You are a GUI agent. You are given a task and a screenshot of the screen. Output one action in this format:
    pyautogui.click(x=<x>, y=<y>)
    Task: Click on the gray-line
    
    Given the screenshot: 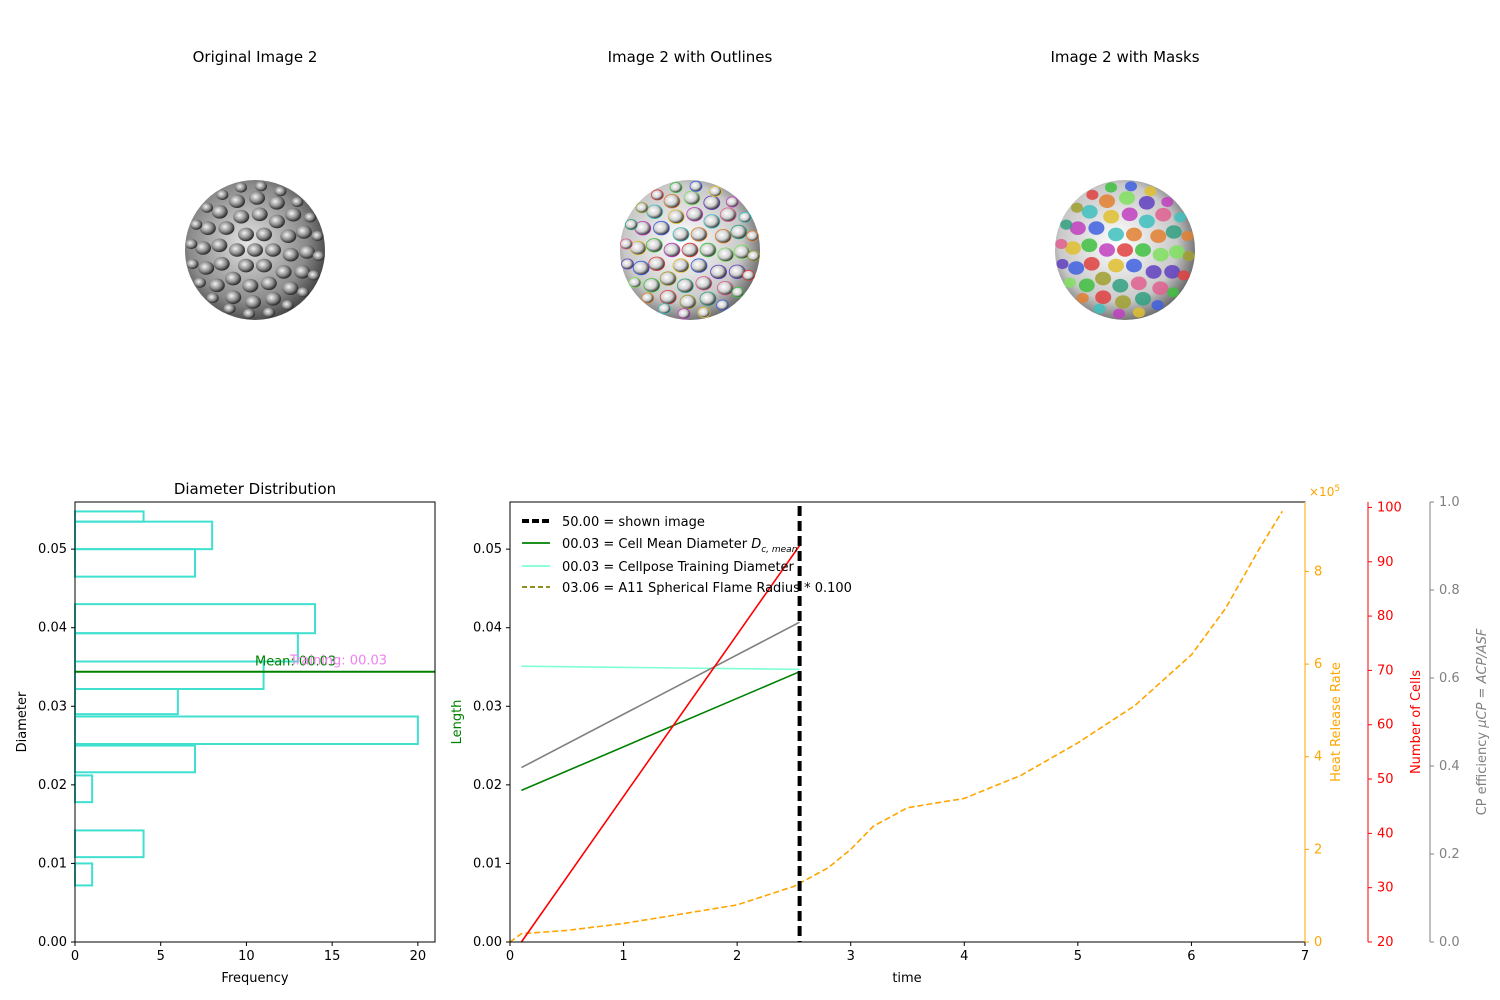 What is the action you would take?
    pyautogui.click(x=660, y=695)
    